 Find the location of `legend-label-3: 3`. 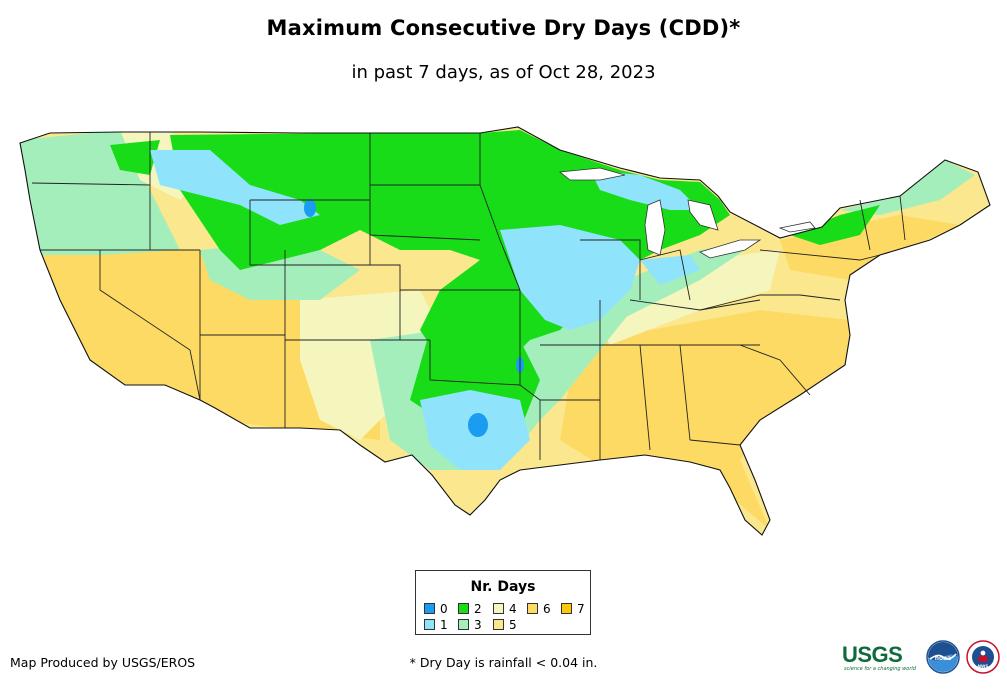

legend-label-3: 3 is located at coordinates (478, 625).